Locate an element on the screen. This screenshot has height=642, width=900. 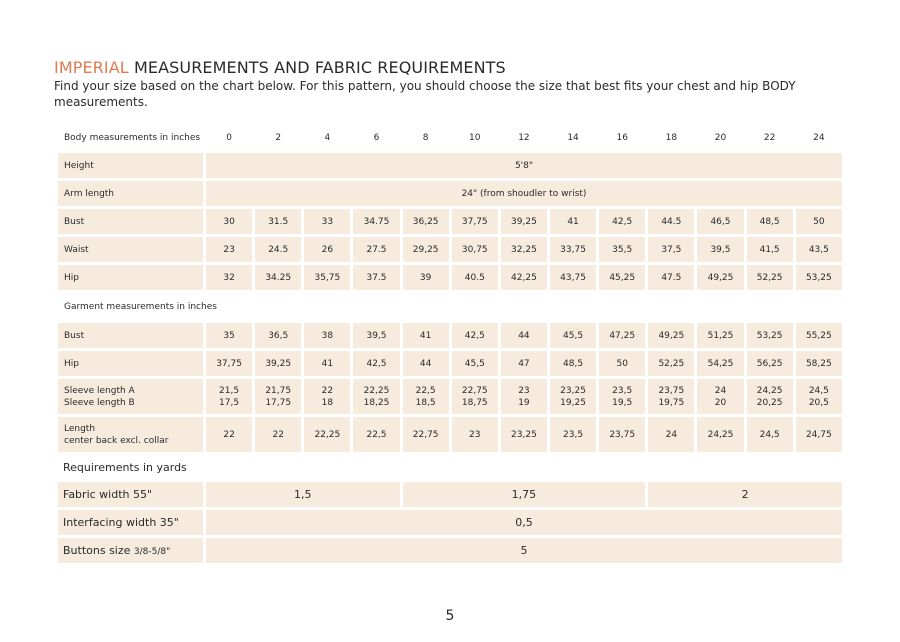
value-cell: 29,25 is located at coordinates (425, 249).